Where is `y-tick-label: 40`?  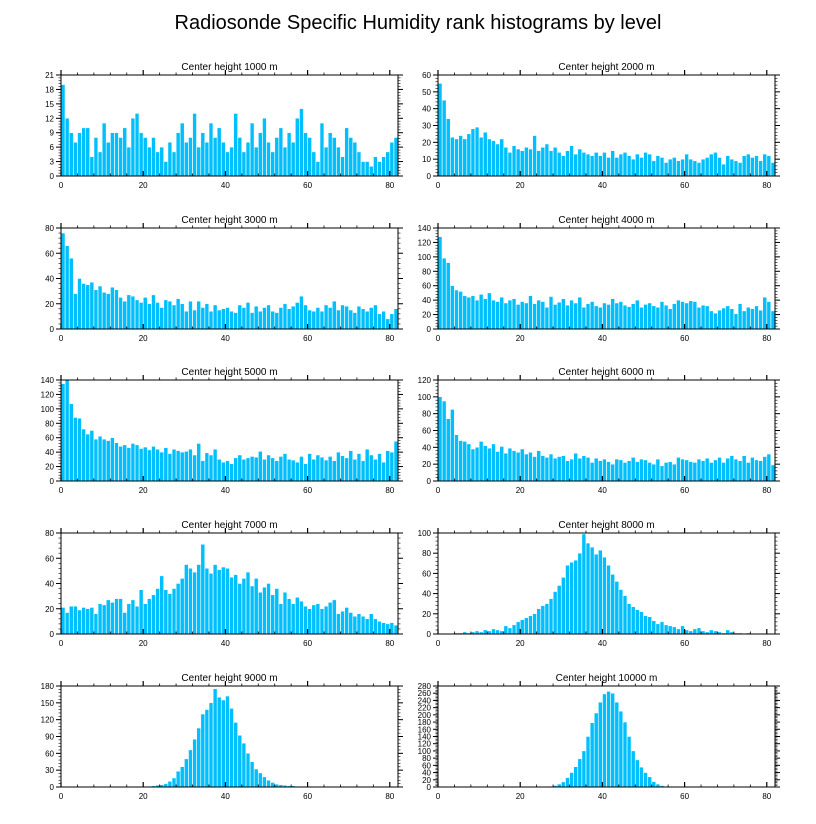 y-tick-label: 40 is located at coordinates (49, 452).